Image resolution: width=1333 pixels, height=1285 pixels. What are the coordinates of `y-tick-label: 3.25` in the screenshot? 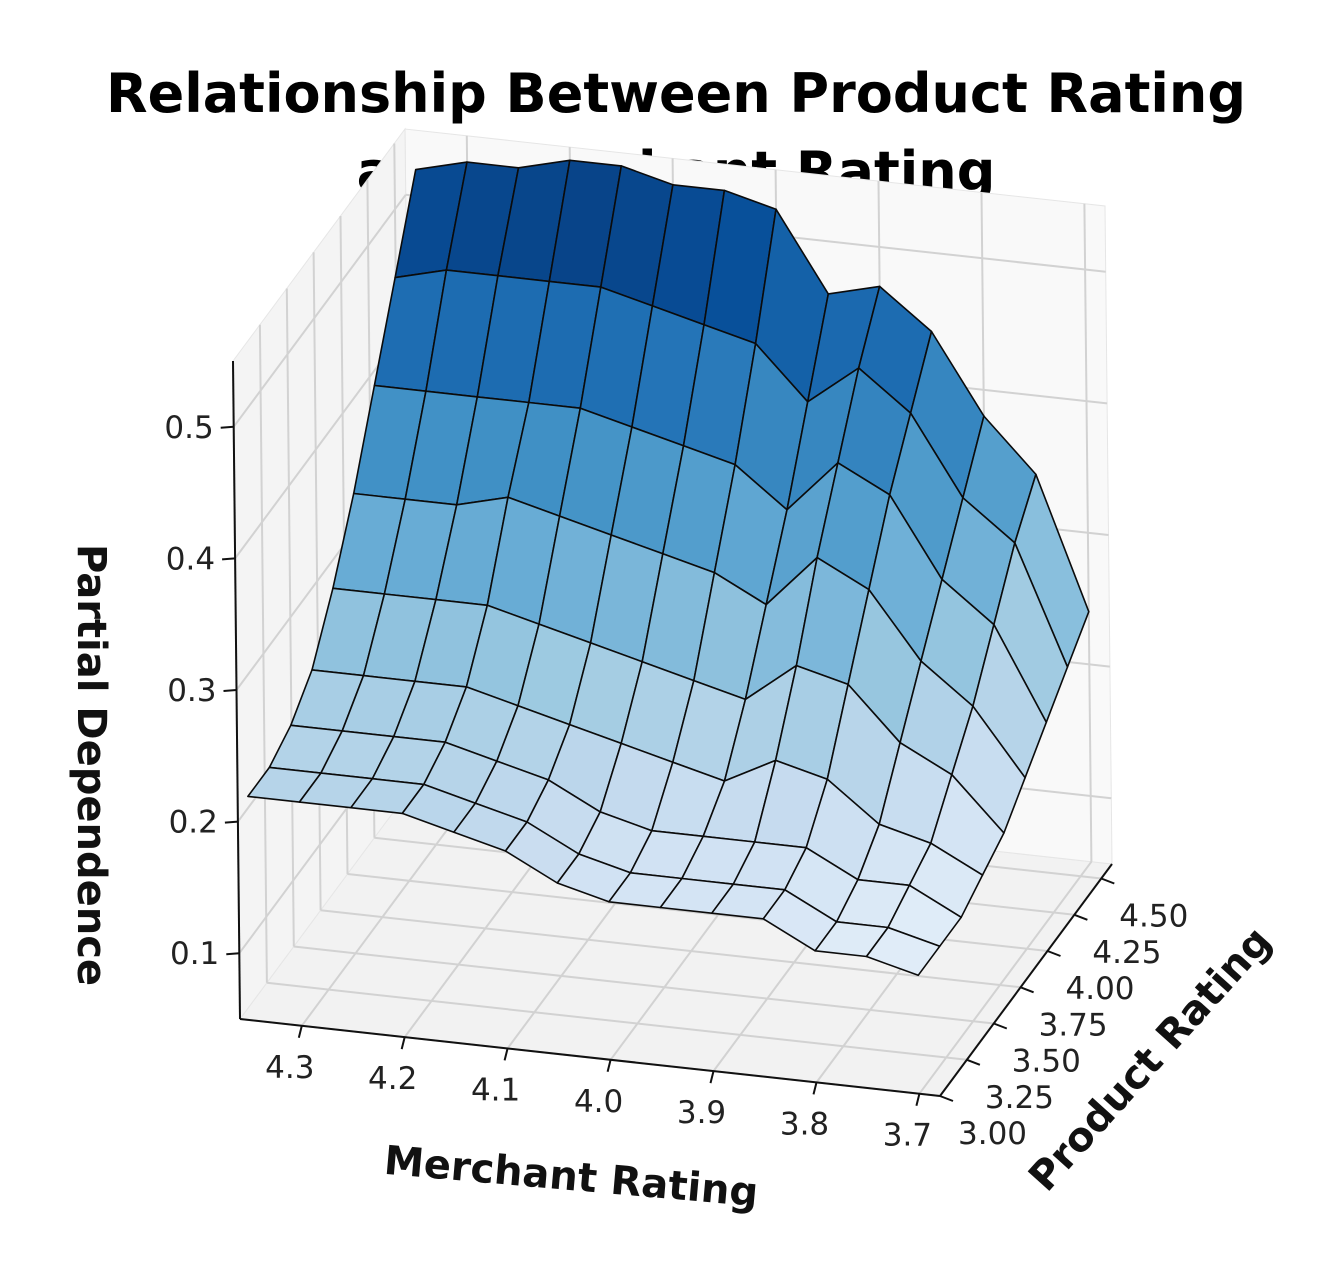 It's located at (1019, 1098).